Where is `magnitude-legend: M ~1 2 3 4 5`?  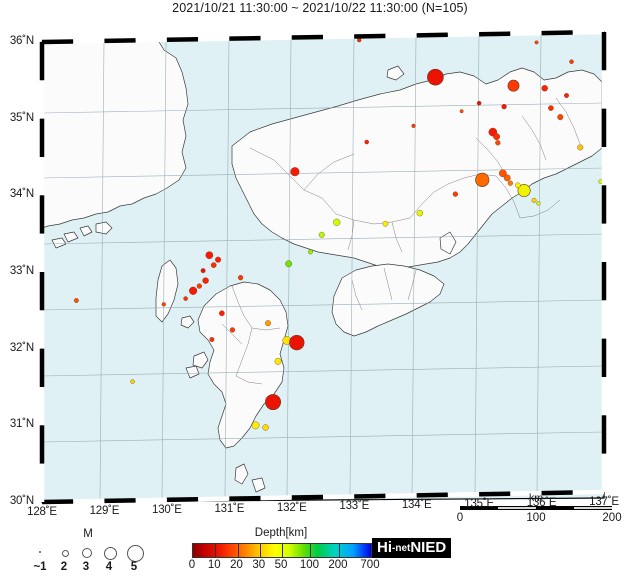 magnitude-legend: M ~1 2 3 4 5 is located at coordinates (88, 553).